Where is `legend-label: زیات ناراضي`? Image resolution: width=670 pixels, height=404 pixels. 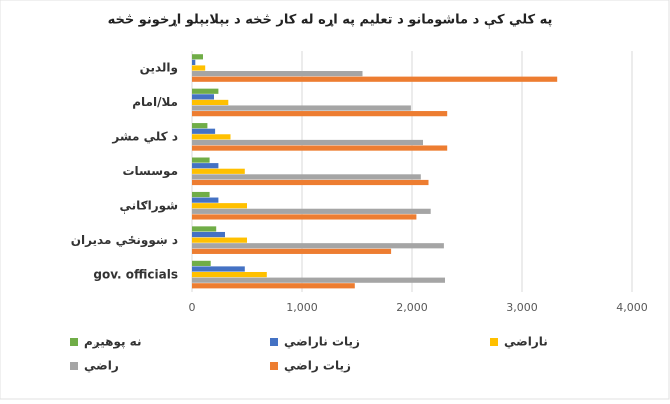 legend-label: زیات ناراضي is located at coordinates (322, 342).